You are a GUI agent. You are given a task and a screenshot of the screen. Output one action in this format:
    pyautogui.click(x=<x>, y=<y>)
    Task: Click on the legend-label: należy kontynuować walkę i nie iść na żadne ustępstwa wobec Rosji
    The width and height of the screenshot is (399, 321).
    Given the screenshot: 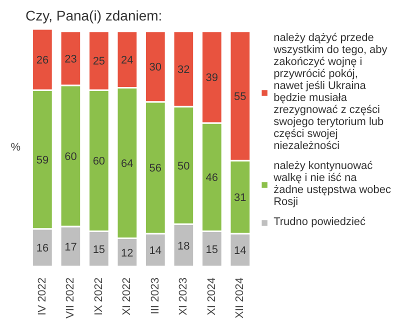 What is the action you would take?
    pyautogui.click(x=332, y=184)
    